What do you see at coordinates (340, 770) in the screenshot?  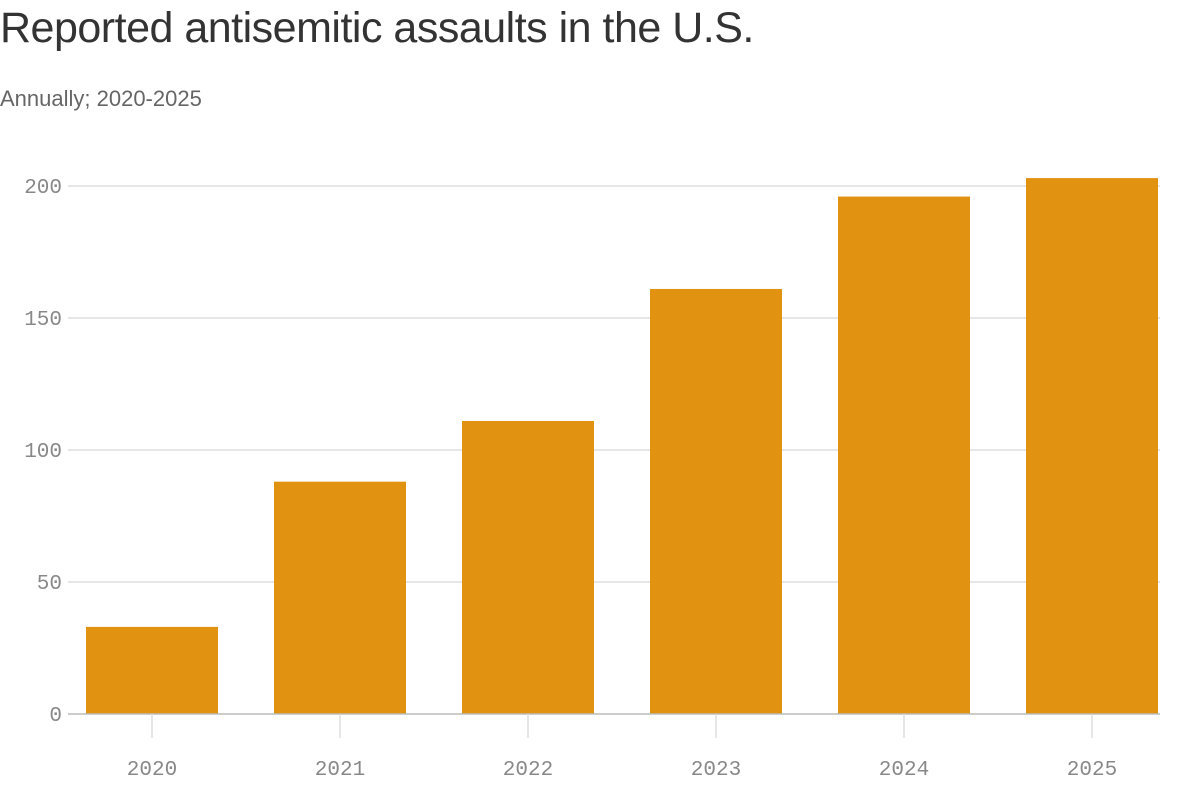 I see `x-tick-label: 2021` at bounding box center [340, 770].